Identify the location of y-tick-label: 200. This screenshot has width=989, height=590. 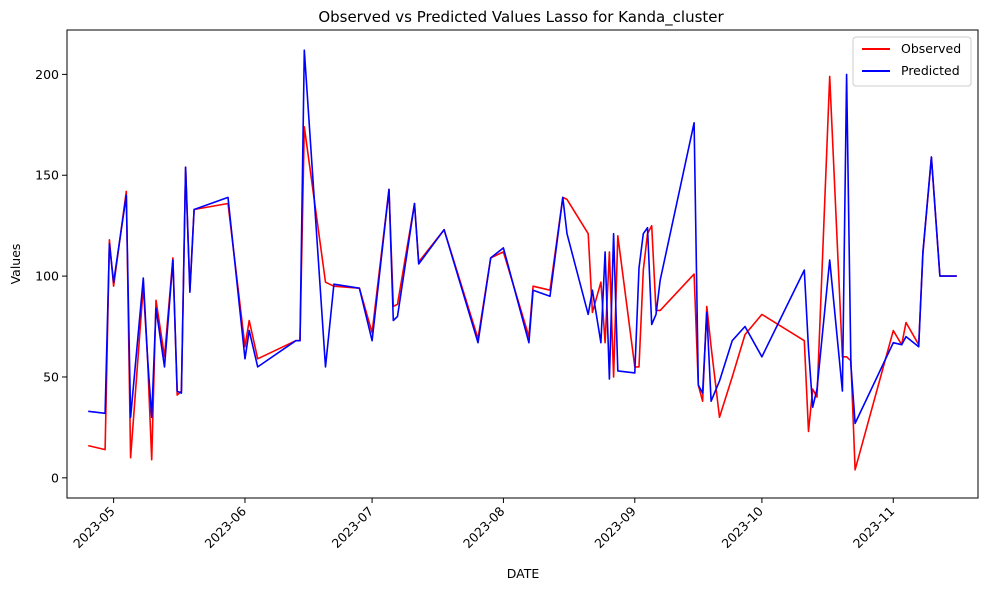
(47, 74).